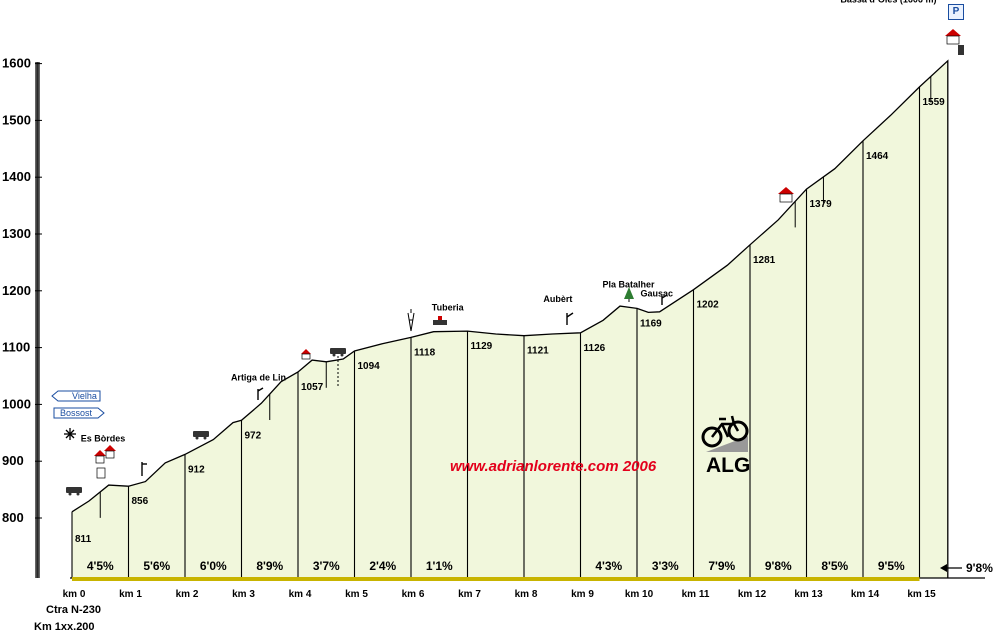 This screenshot has height=633, width=1000. What do you see at coordinates (83, 539) in the screenshot?
I see `altitude-label: 811` at bounding box center [83, 539].